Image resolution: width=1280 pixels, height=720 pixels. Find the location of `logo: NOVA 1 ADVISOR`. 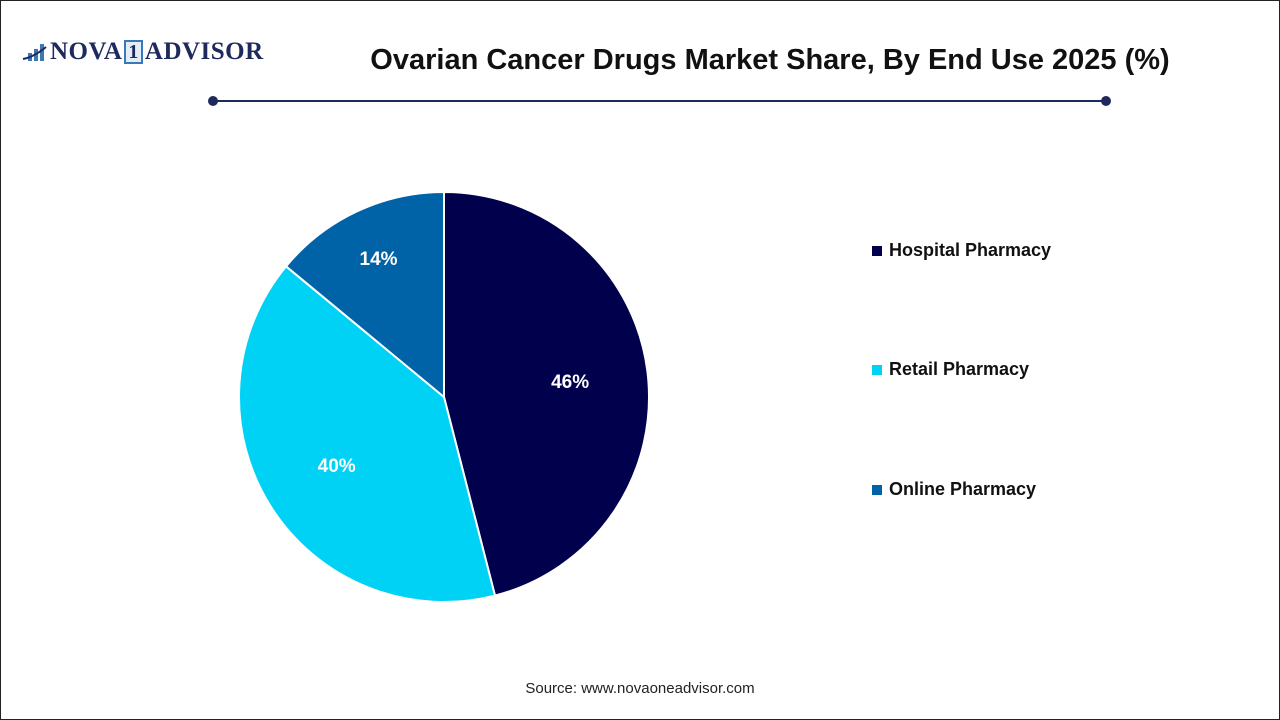

logo: NOVA 1 ADVISOR is located at coordinates (143, 52).